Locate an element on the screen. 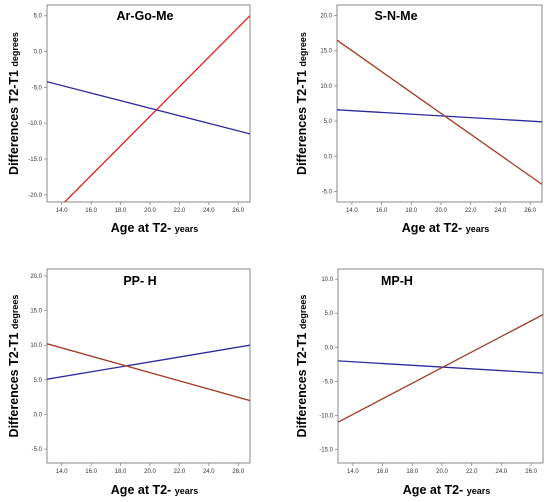 The height and width of the screenshot is (502, 550). panel-title: Ar-Go-Me is located at coordinates (145, 16).